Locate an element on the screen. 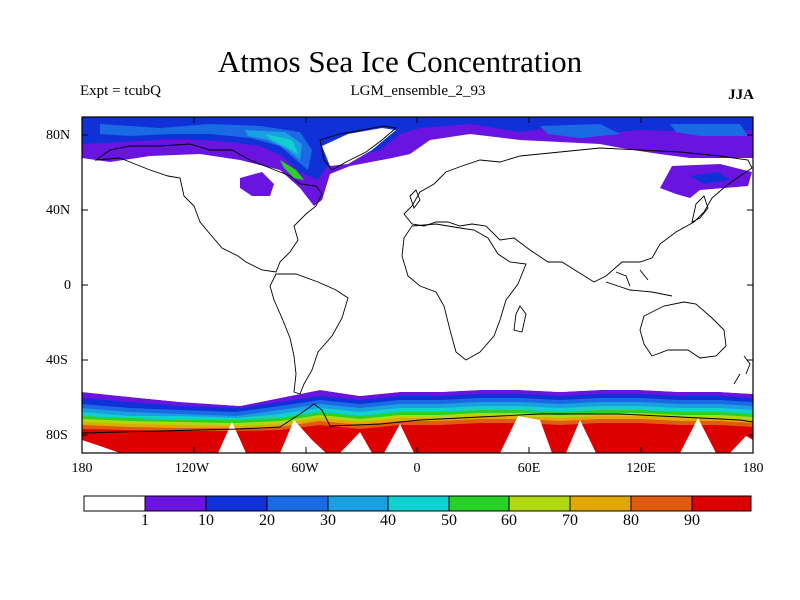 The height and width of the screenshot is (600, 800). lon-label-180e: 180 is located at coordinates (753, 468).